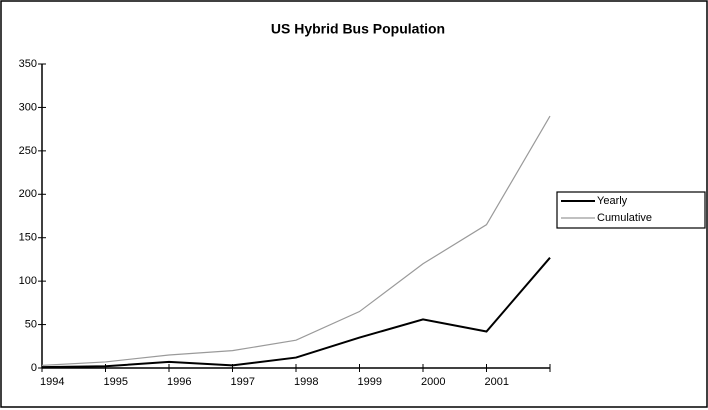  Describe the element at coordinates (433, 382) in the screenshot. I see `x-tick-label: 2000` at that location.